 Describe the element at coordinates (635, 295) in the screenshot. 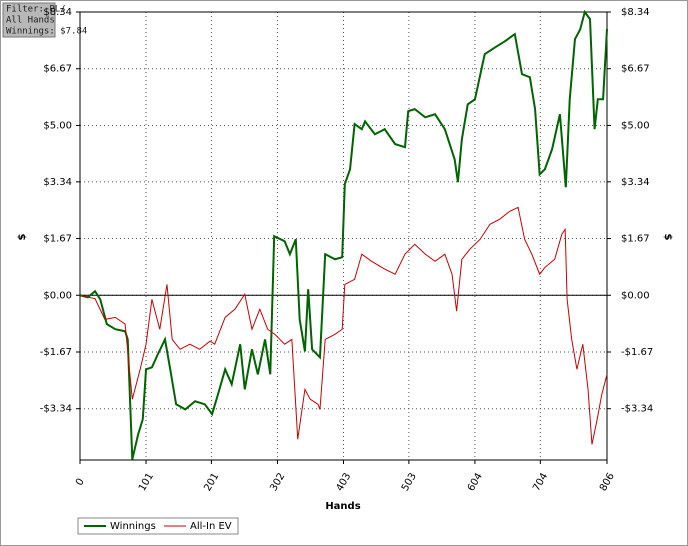

I see `y-tick-label-right: $0.00` at that location.